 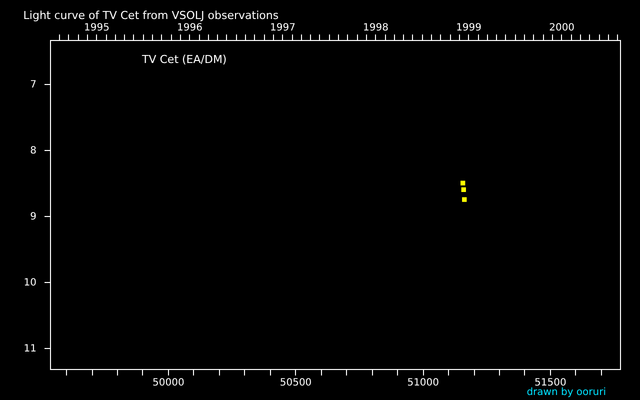 I want to click on x2-tick-label: 1996, so click(x=189, y=28).